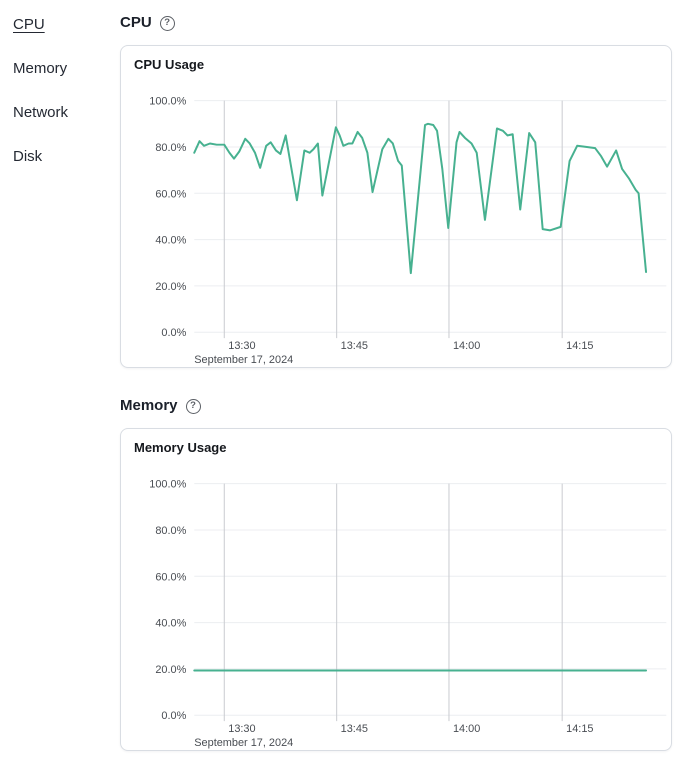 Image resolution: width=683 pixels, height=771 pixels. Describe the element at coordinates (396, 406) in the screenshot. I see `memory-section-header: Memory ?` at that location.